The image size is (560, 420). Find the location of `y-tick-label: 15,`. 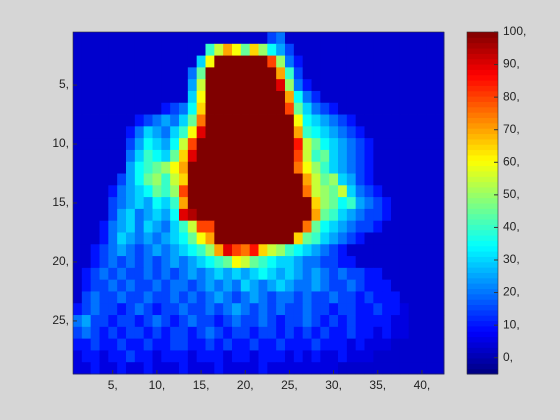

y-tick-label: 15, is located at coordinates (60, 202).